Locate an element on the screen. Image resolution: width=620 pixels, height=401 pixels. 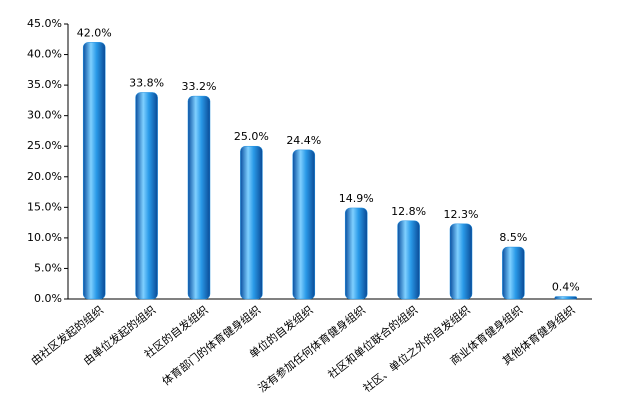
value-label: 14.9% is located at coordinates (356, 198).